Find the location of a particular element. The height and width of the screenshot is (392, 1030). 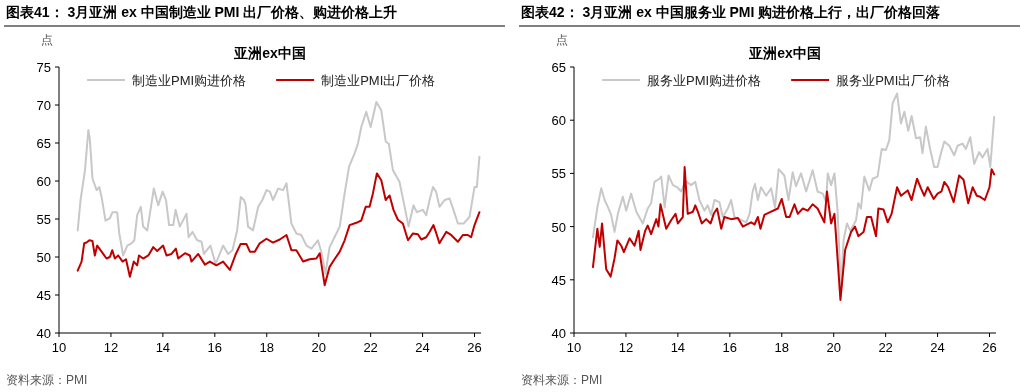

y-tick-label: 75 is located at coordinates (43, 67).